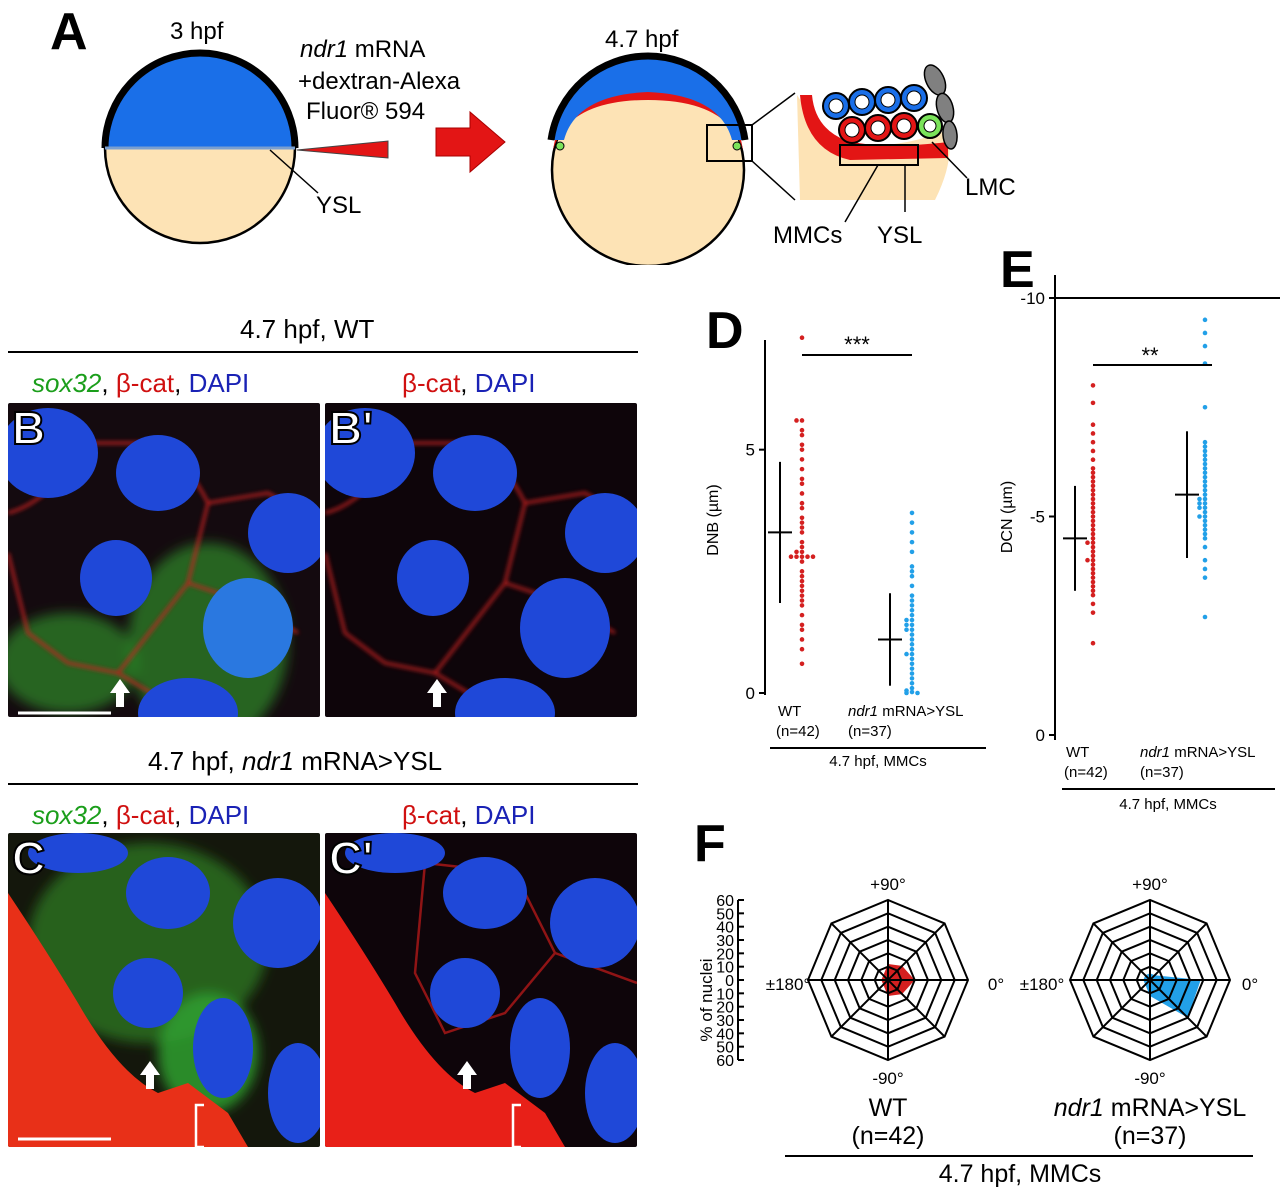 The height and width of the screenshot is (1193, 1280). I want to click on chart-e-x-mut-n: (n=37), so click(1162, 772).